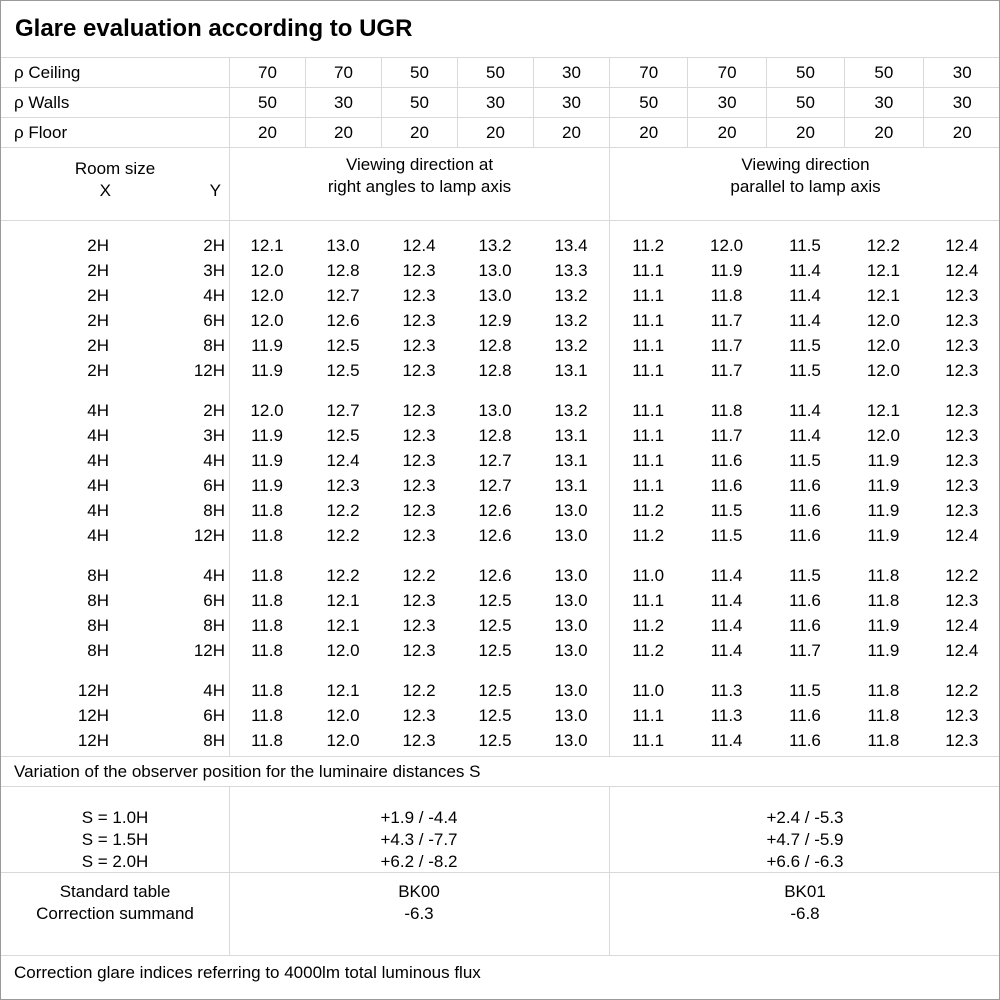 This screenshot has height=1000, width=1000. What do you see at coordinates (500, 818) in the screenshot?
I see `observer-variation-row: S = 1.0H +1.9 / -4.4 +2.4 / -5.3` at bounding box center [500, 818].